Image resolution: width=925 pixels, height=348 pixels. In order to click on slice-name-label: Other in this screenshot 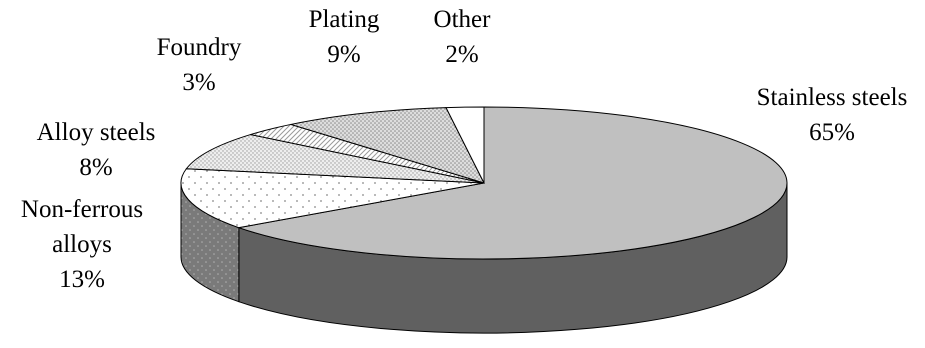, I will do `click(463, 19)`.